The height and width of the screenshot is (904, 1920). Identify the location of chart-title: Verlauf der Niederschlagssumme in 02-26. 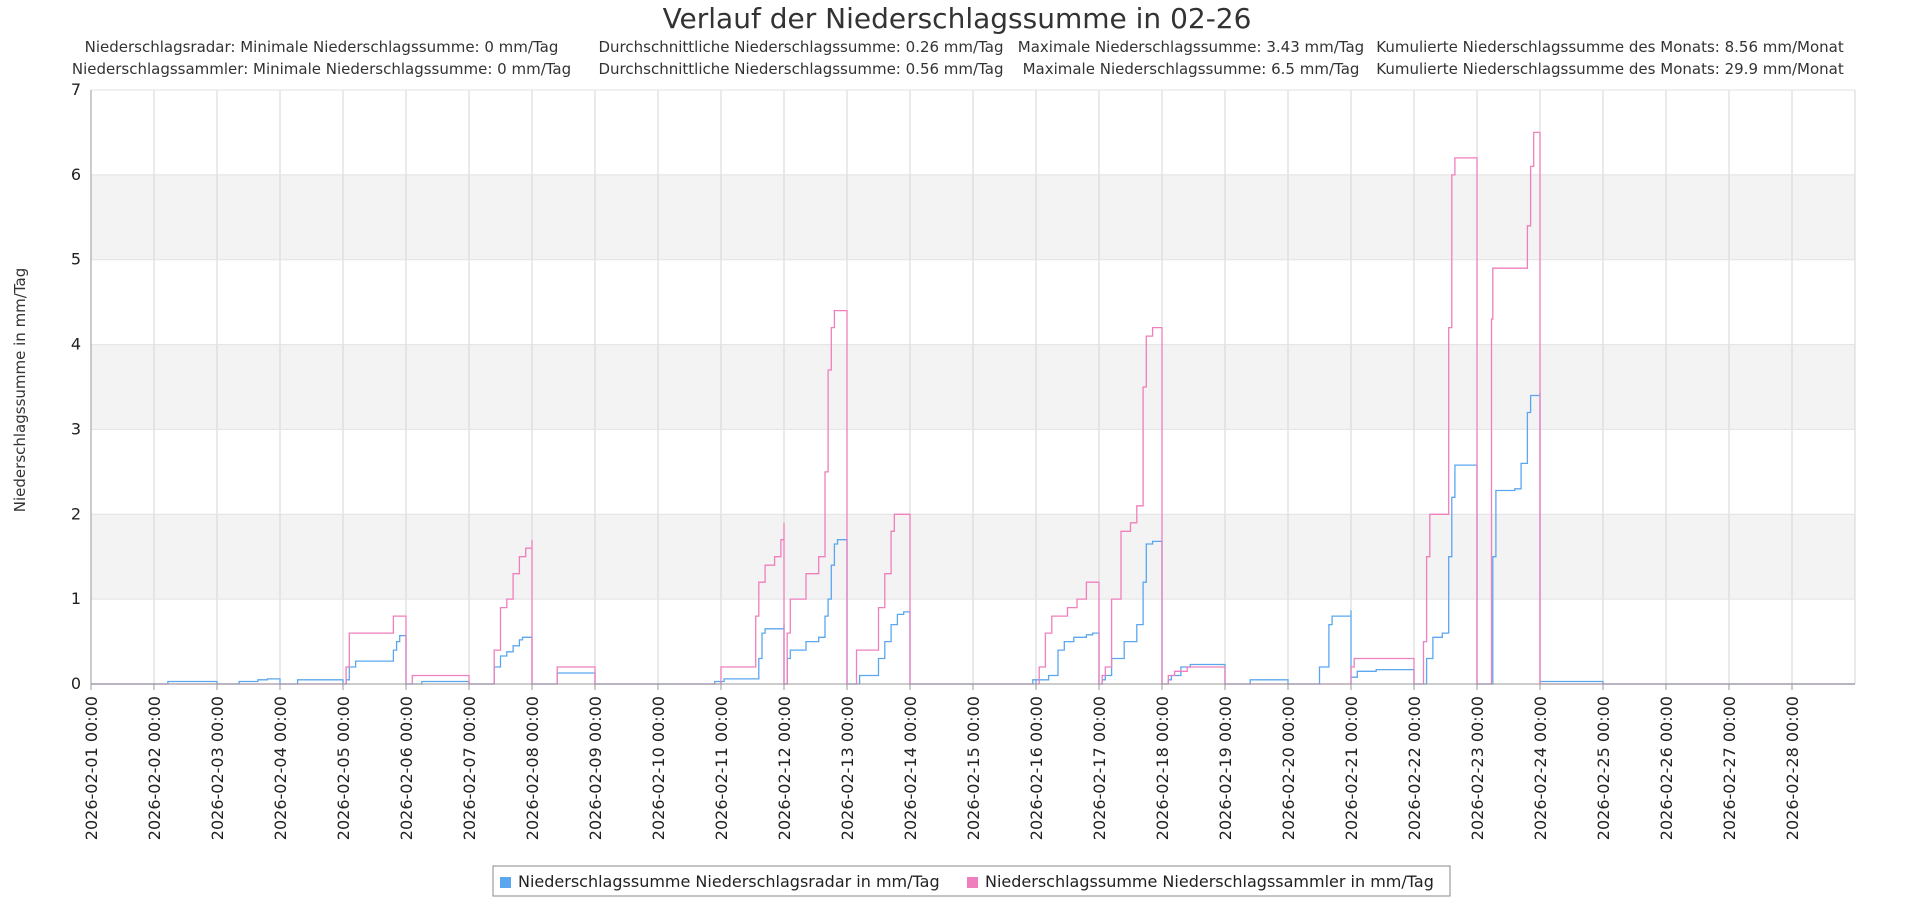
(957, 18).